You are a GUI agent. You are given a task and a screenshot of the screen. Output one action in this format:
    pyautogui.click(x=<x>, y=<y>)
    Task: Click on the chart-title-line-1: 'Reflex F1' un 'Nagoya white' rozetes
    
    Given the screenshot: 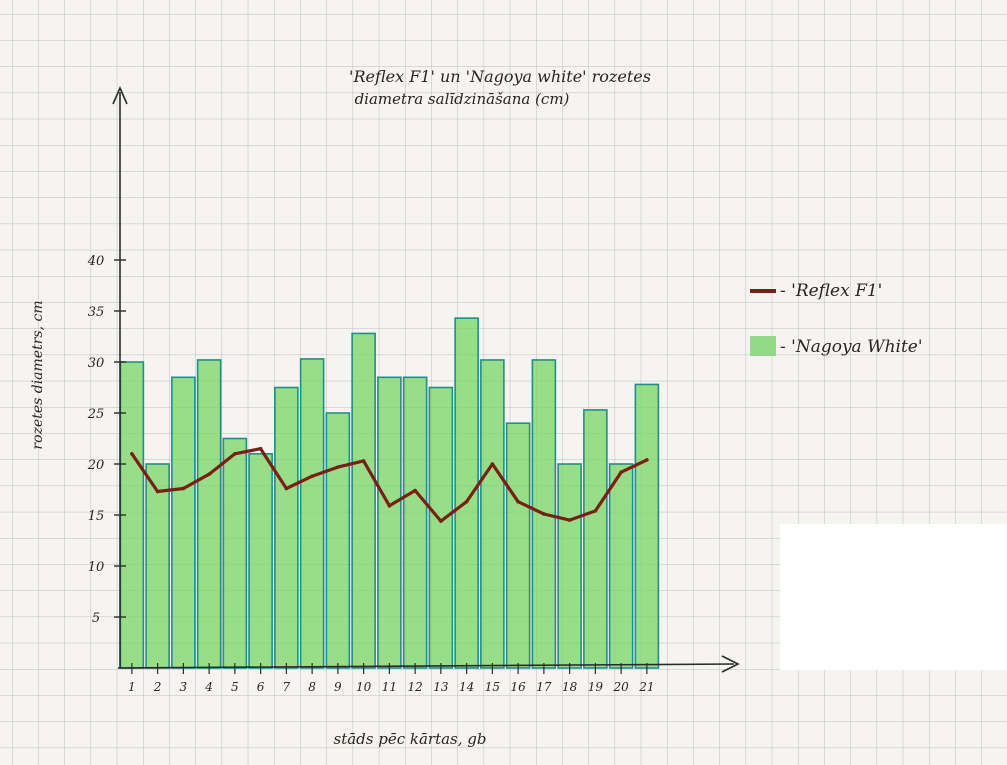 What is the action you would take?
    pyautogui.click(x=500, y=76)
    